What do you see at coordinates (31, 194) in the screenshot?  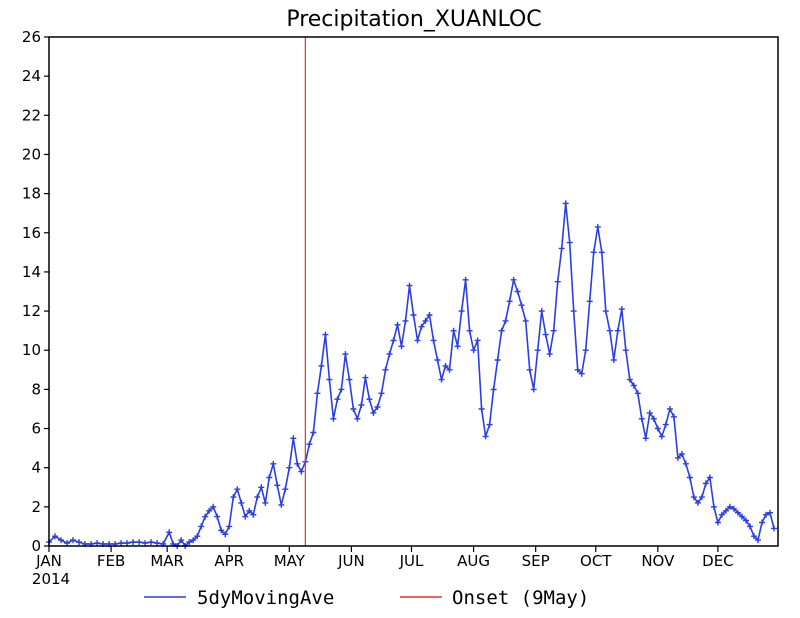 I see `y-tick-label: 18` at bounding box center [31, 194].